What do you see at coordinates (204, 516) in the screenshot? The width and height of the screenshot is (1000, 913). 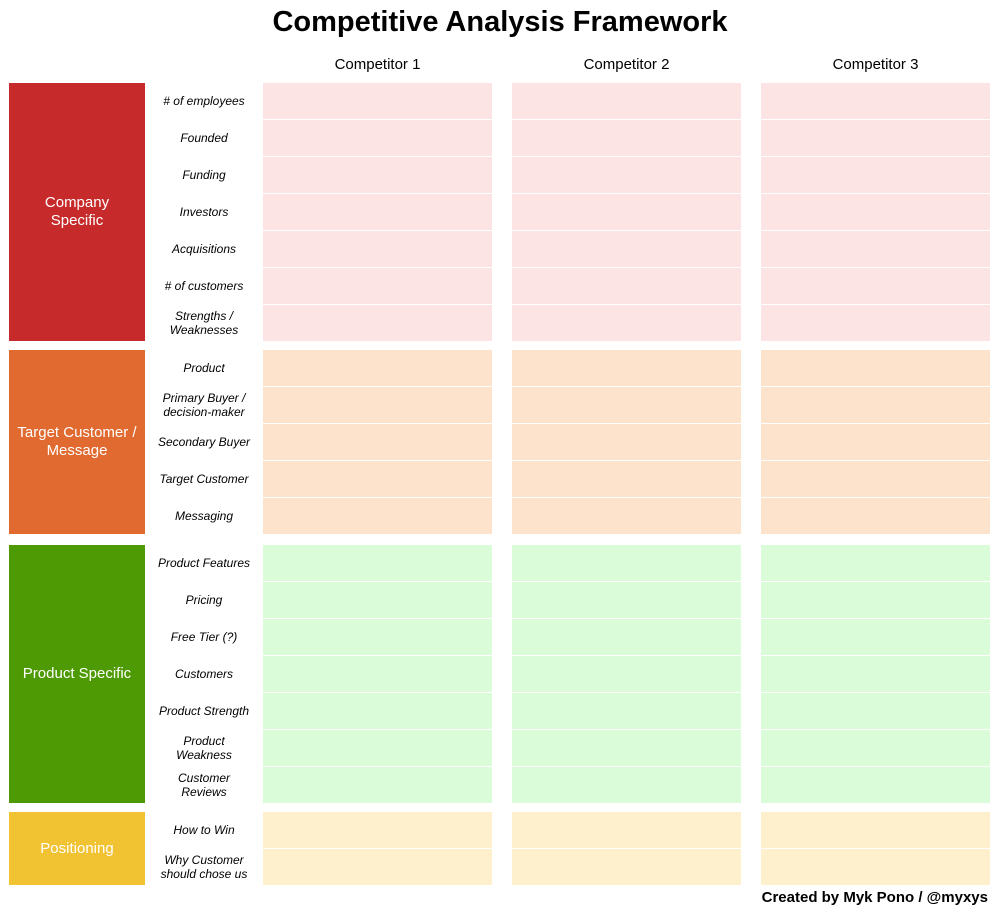 I see `row-label: Messaging` at bounding box center [204, 516].